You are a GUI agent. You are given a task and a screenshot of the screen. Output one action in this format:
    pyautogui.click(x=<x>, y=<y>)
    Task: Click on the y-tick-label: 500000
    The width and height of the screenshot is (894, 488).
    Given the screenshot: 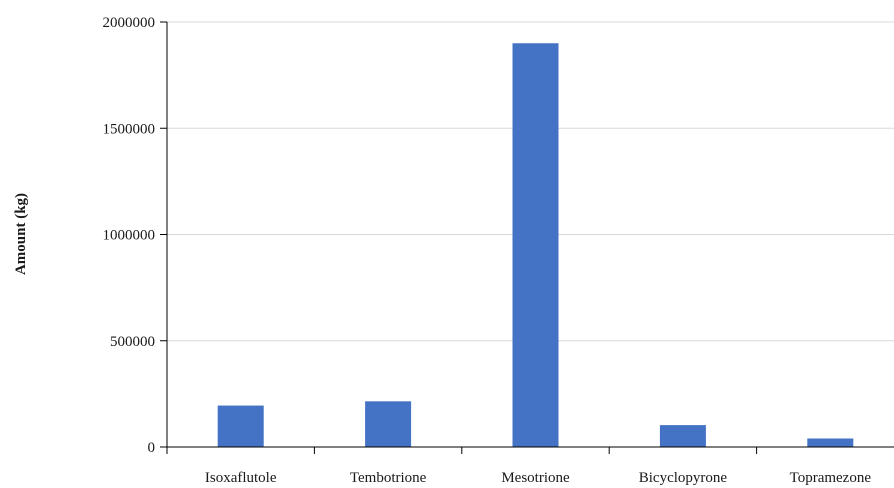 What is the action you would take?
    pyautogui.click(x=132, y=342)
    